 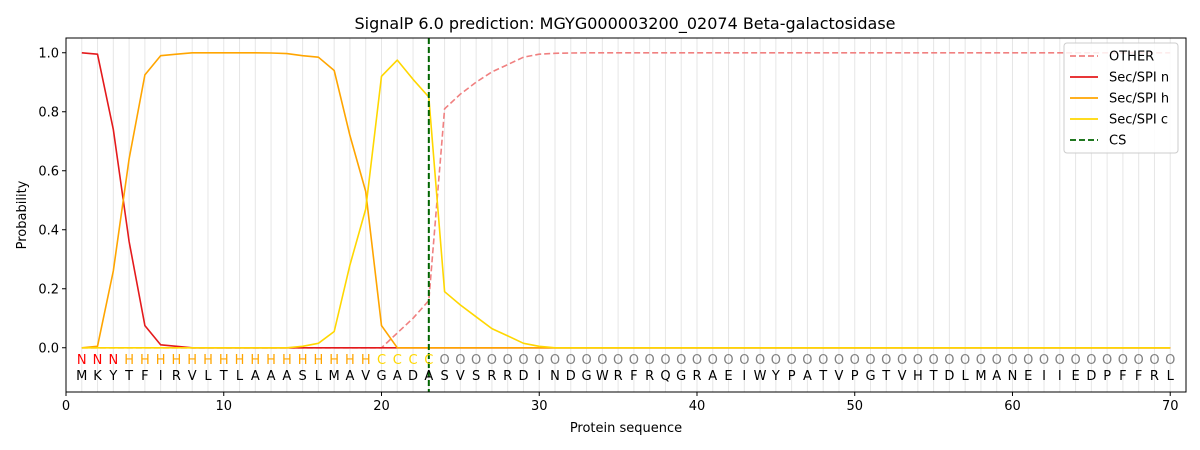 I want to click on y-tick-label: 0.6, so click(x=48, y=171).